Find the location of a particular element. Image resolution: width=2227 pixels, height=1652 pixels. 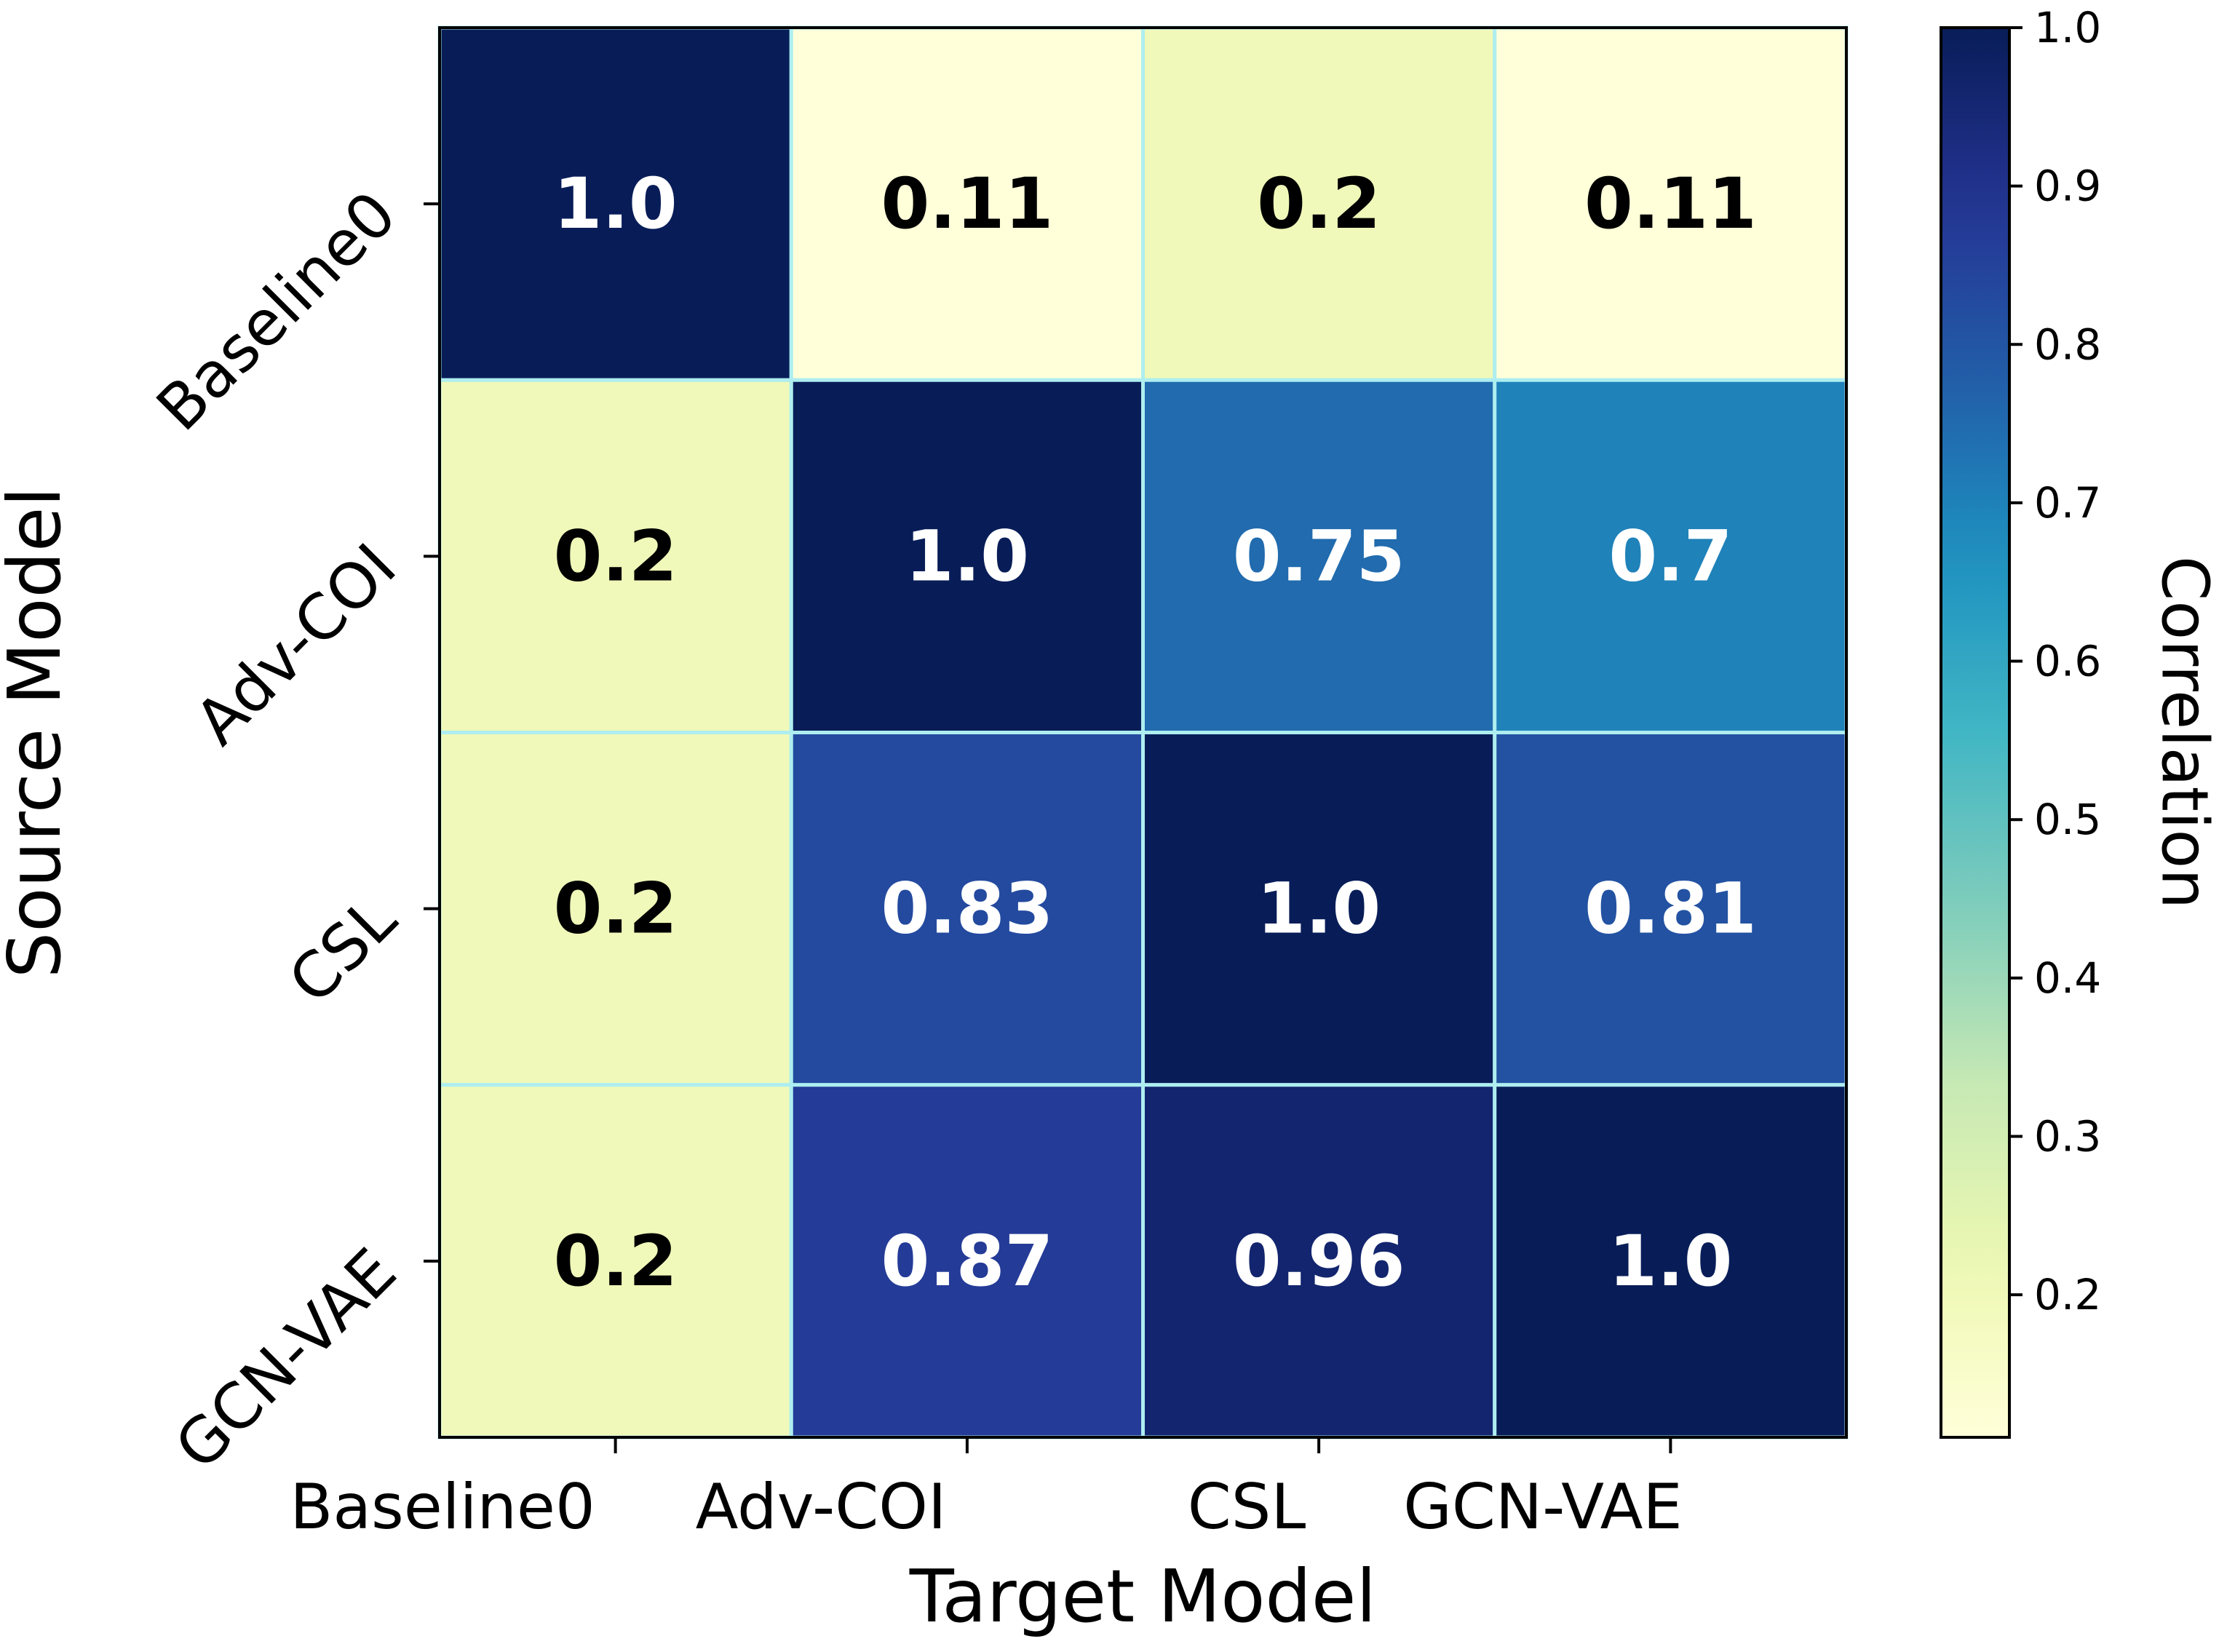

x-axis-title: Target Model is located at coordinates (1142, 1596).